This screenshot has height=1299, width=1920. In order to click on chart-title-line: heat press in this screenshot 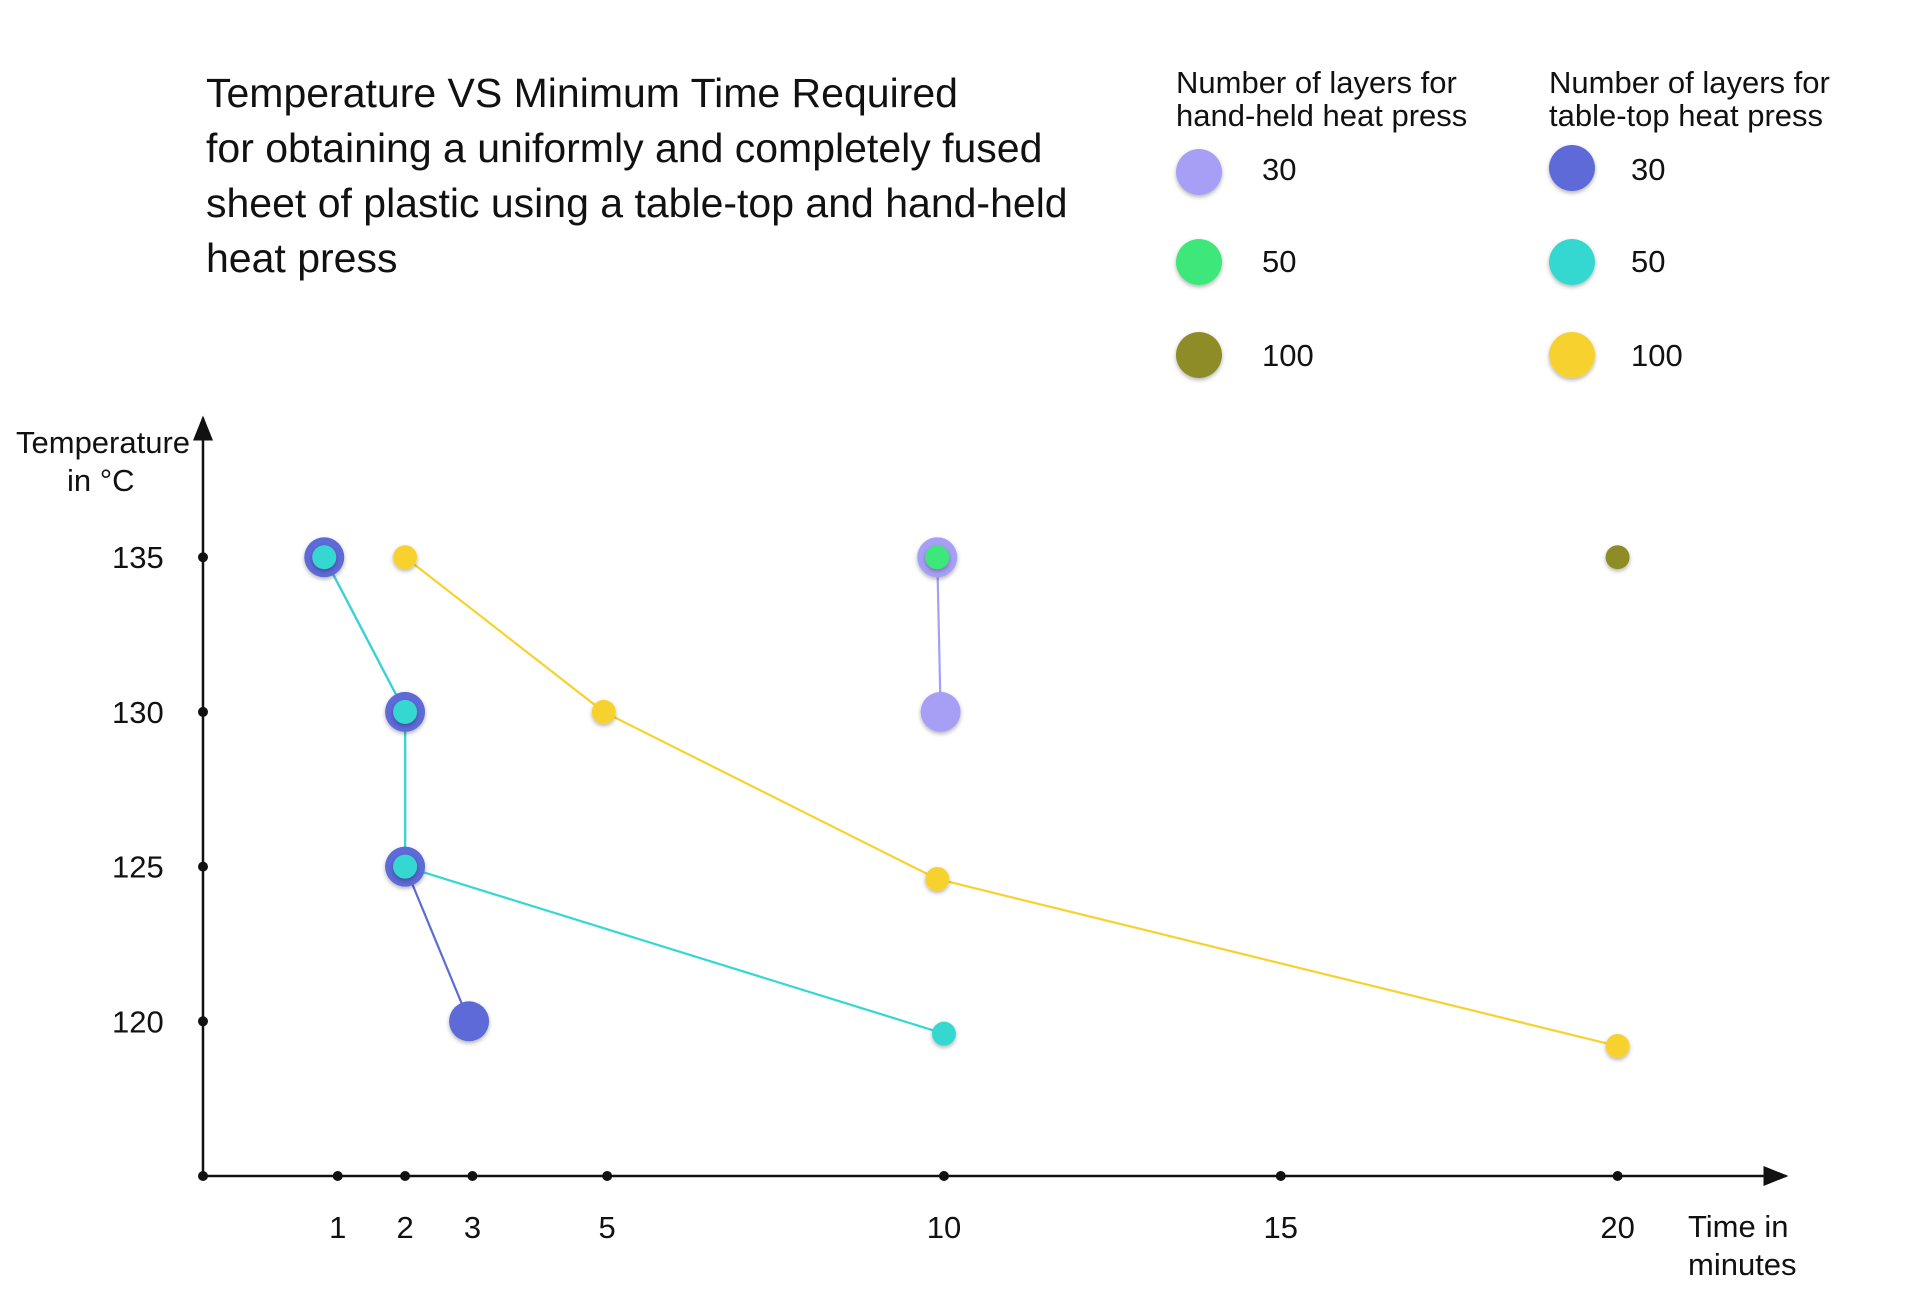, I will do `click(302, 258)`.